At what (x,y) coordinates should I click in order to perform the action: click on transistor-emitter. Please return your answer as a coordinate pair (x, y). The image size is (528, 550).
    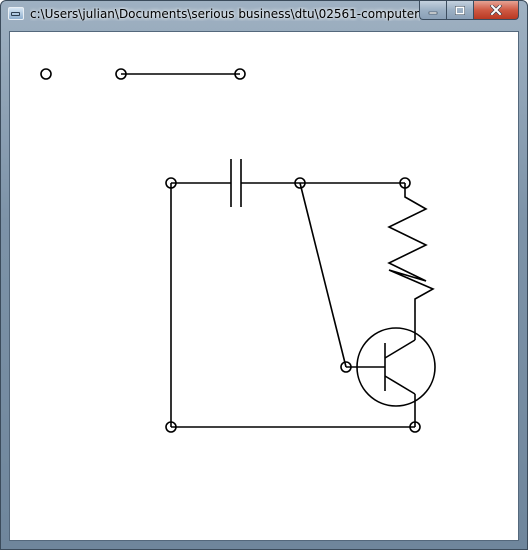
    Looking at the image, I should click on (400, 385).